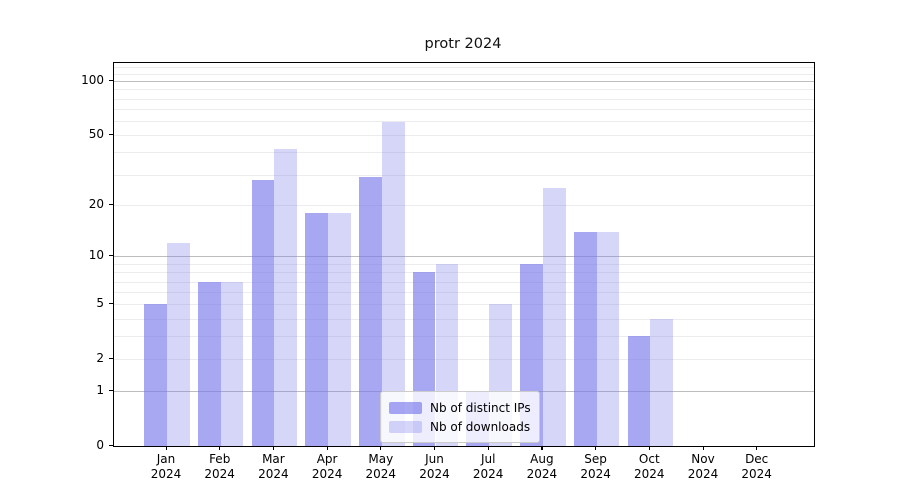  I want to click on x-tick-label: Oct 2024, so click(649, 466).